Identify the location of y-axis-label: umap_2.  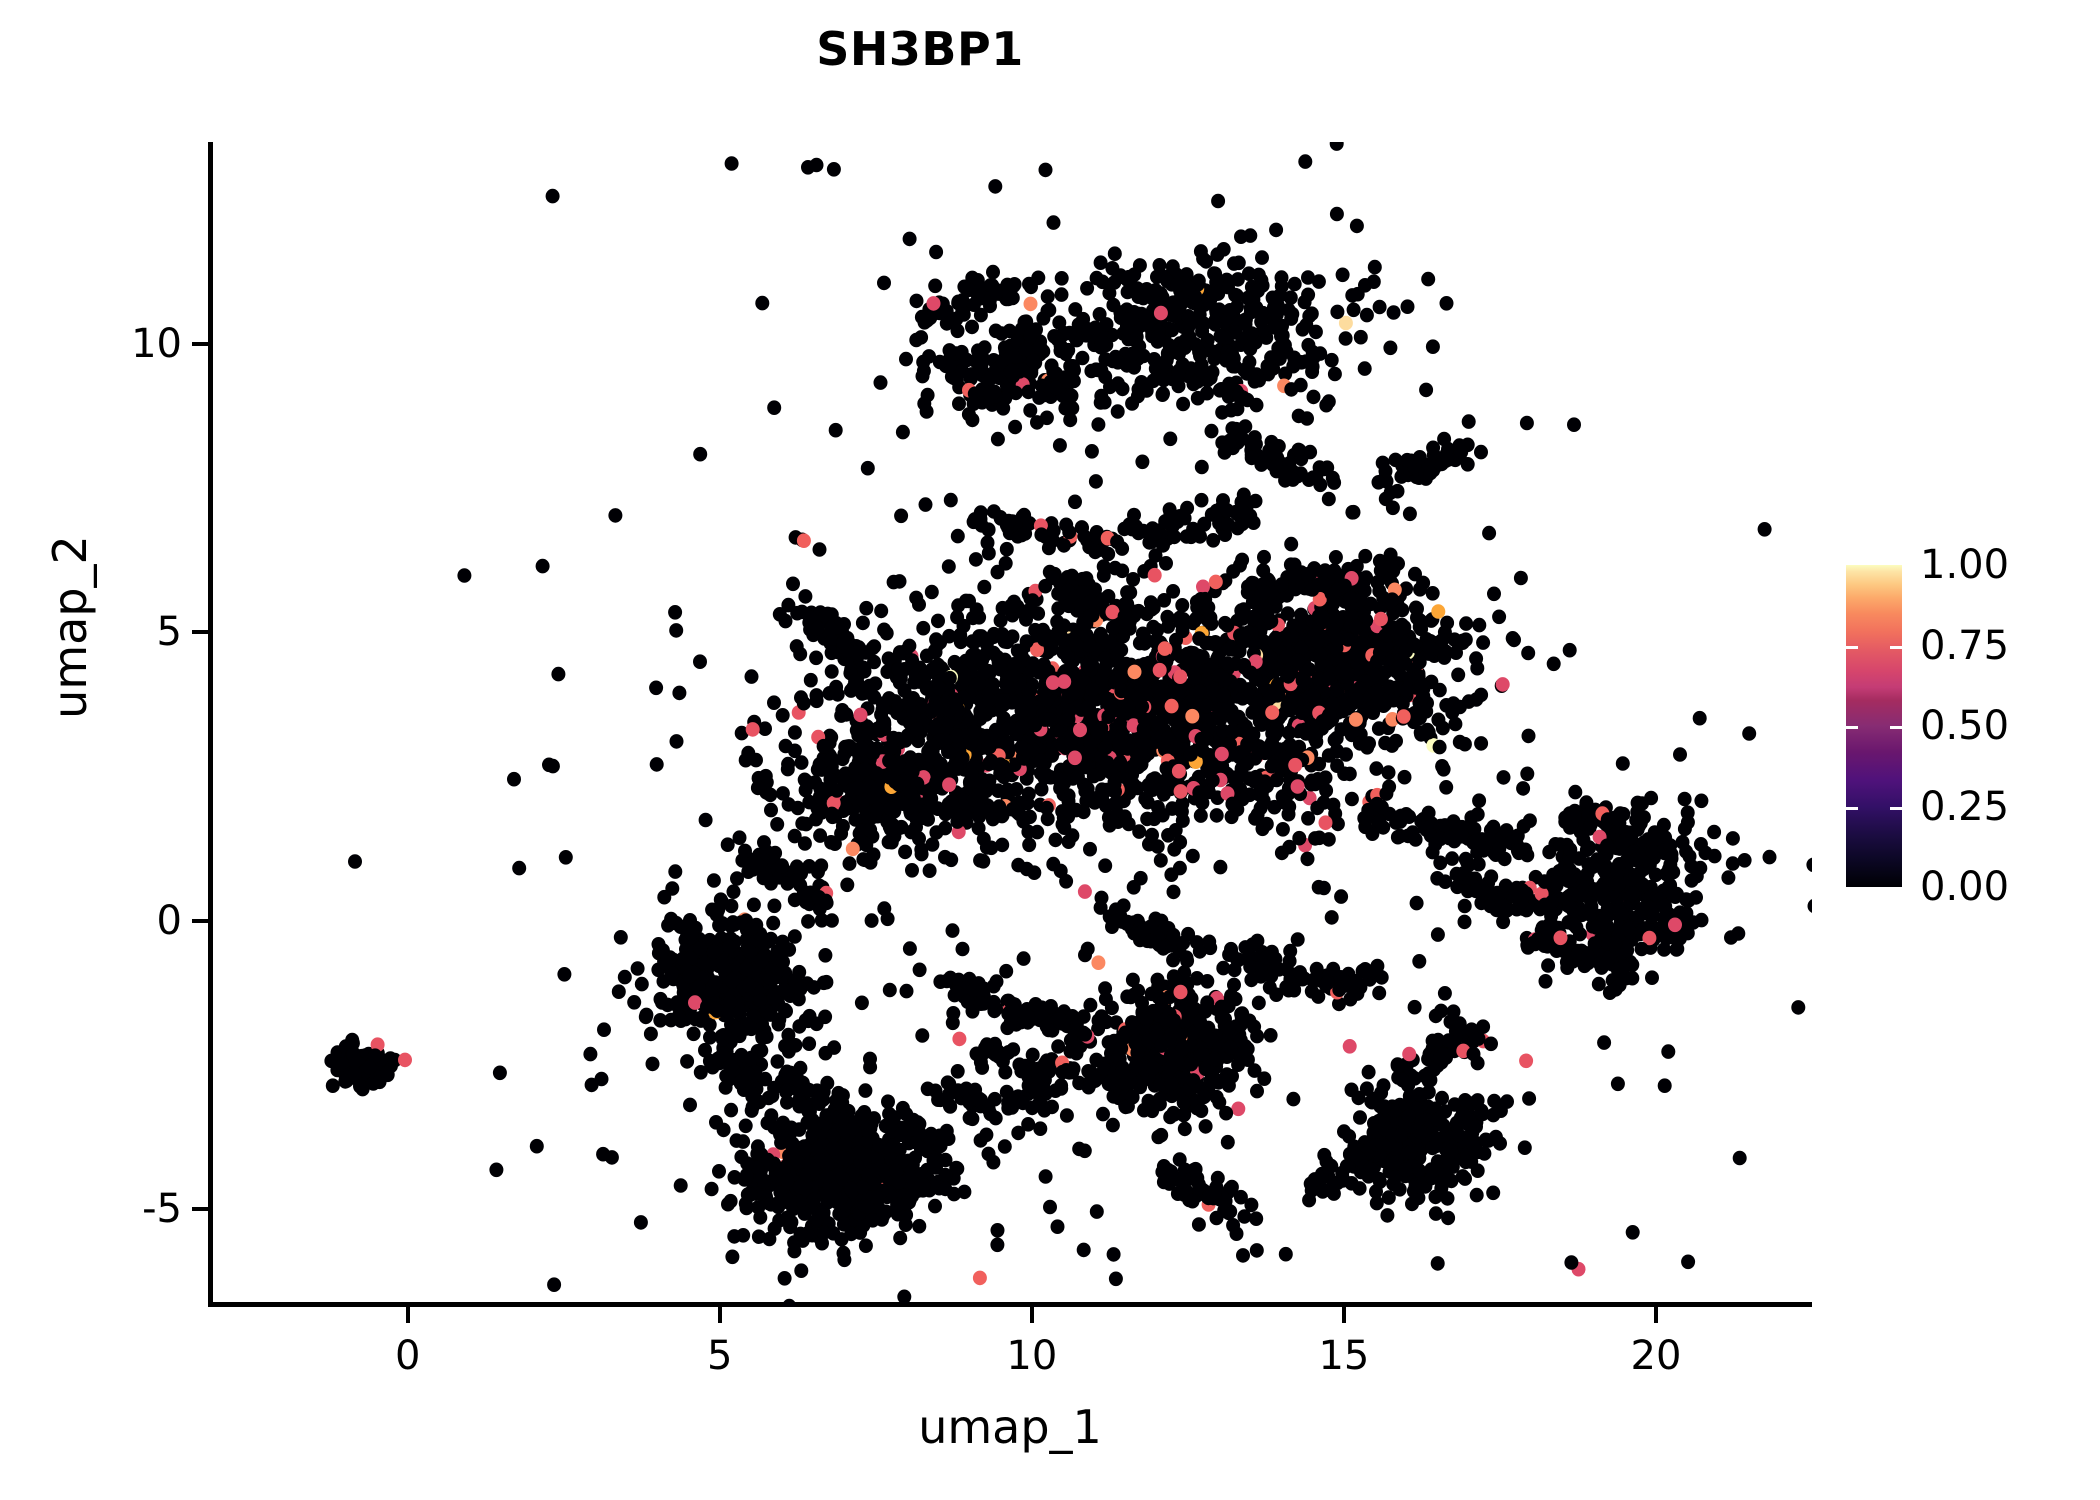
(70, 627).